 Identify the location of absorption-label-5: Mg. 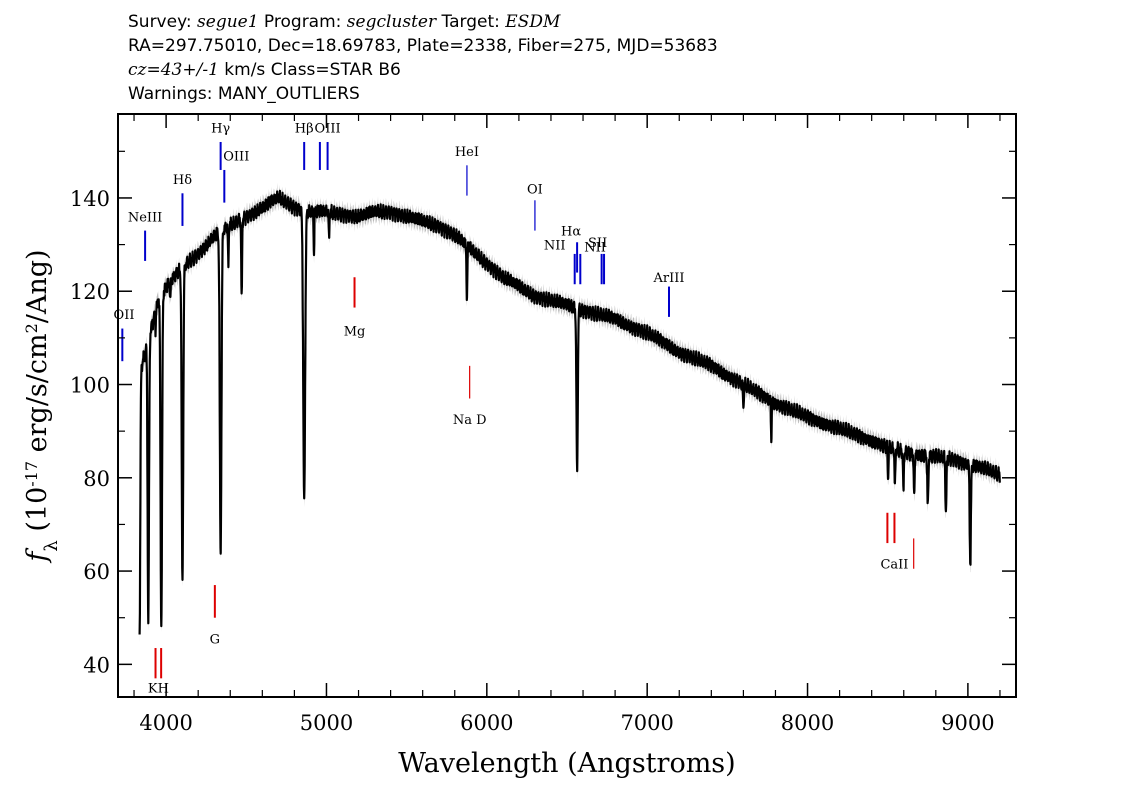
(355, 332).